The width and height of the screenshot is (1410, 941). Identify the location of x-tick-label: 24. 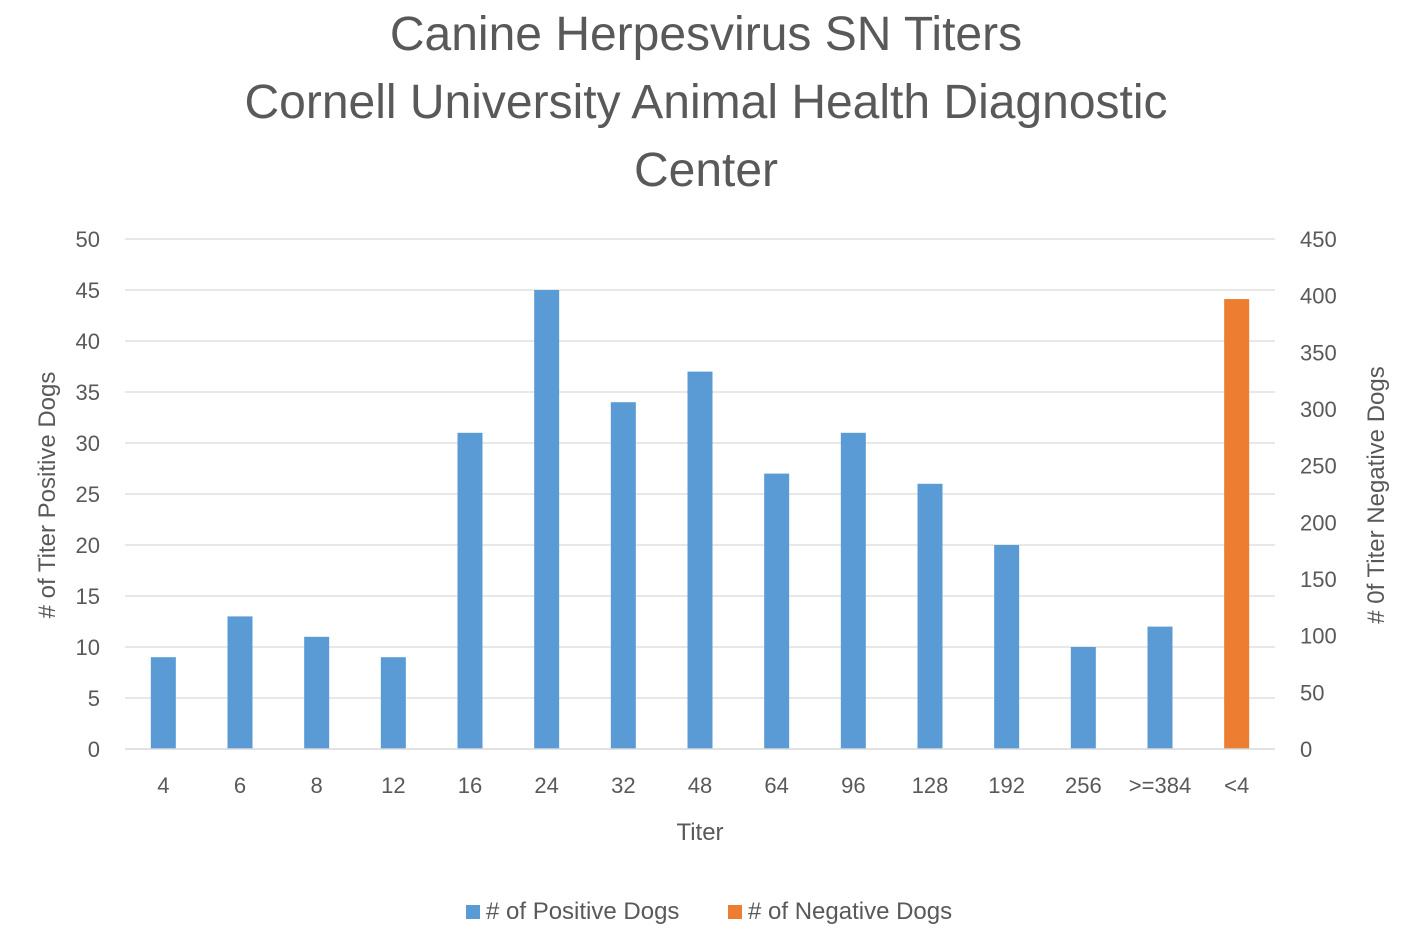
(546, 785).